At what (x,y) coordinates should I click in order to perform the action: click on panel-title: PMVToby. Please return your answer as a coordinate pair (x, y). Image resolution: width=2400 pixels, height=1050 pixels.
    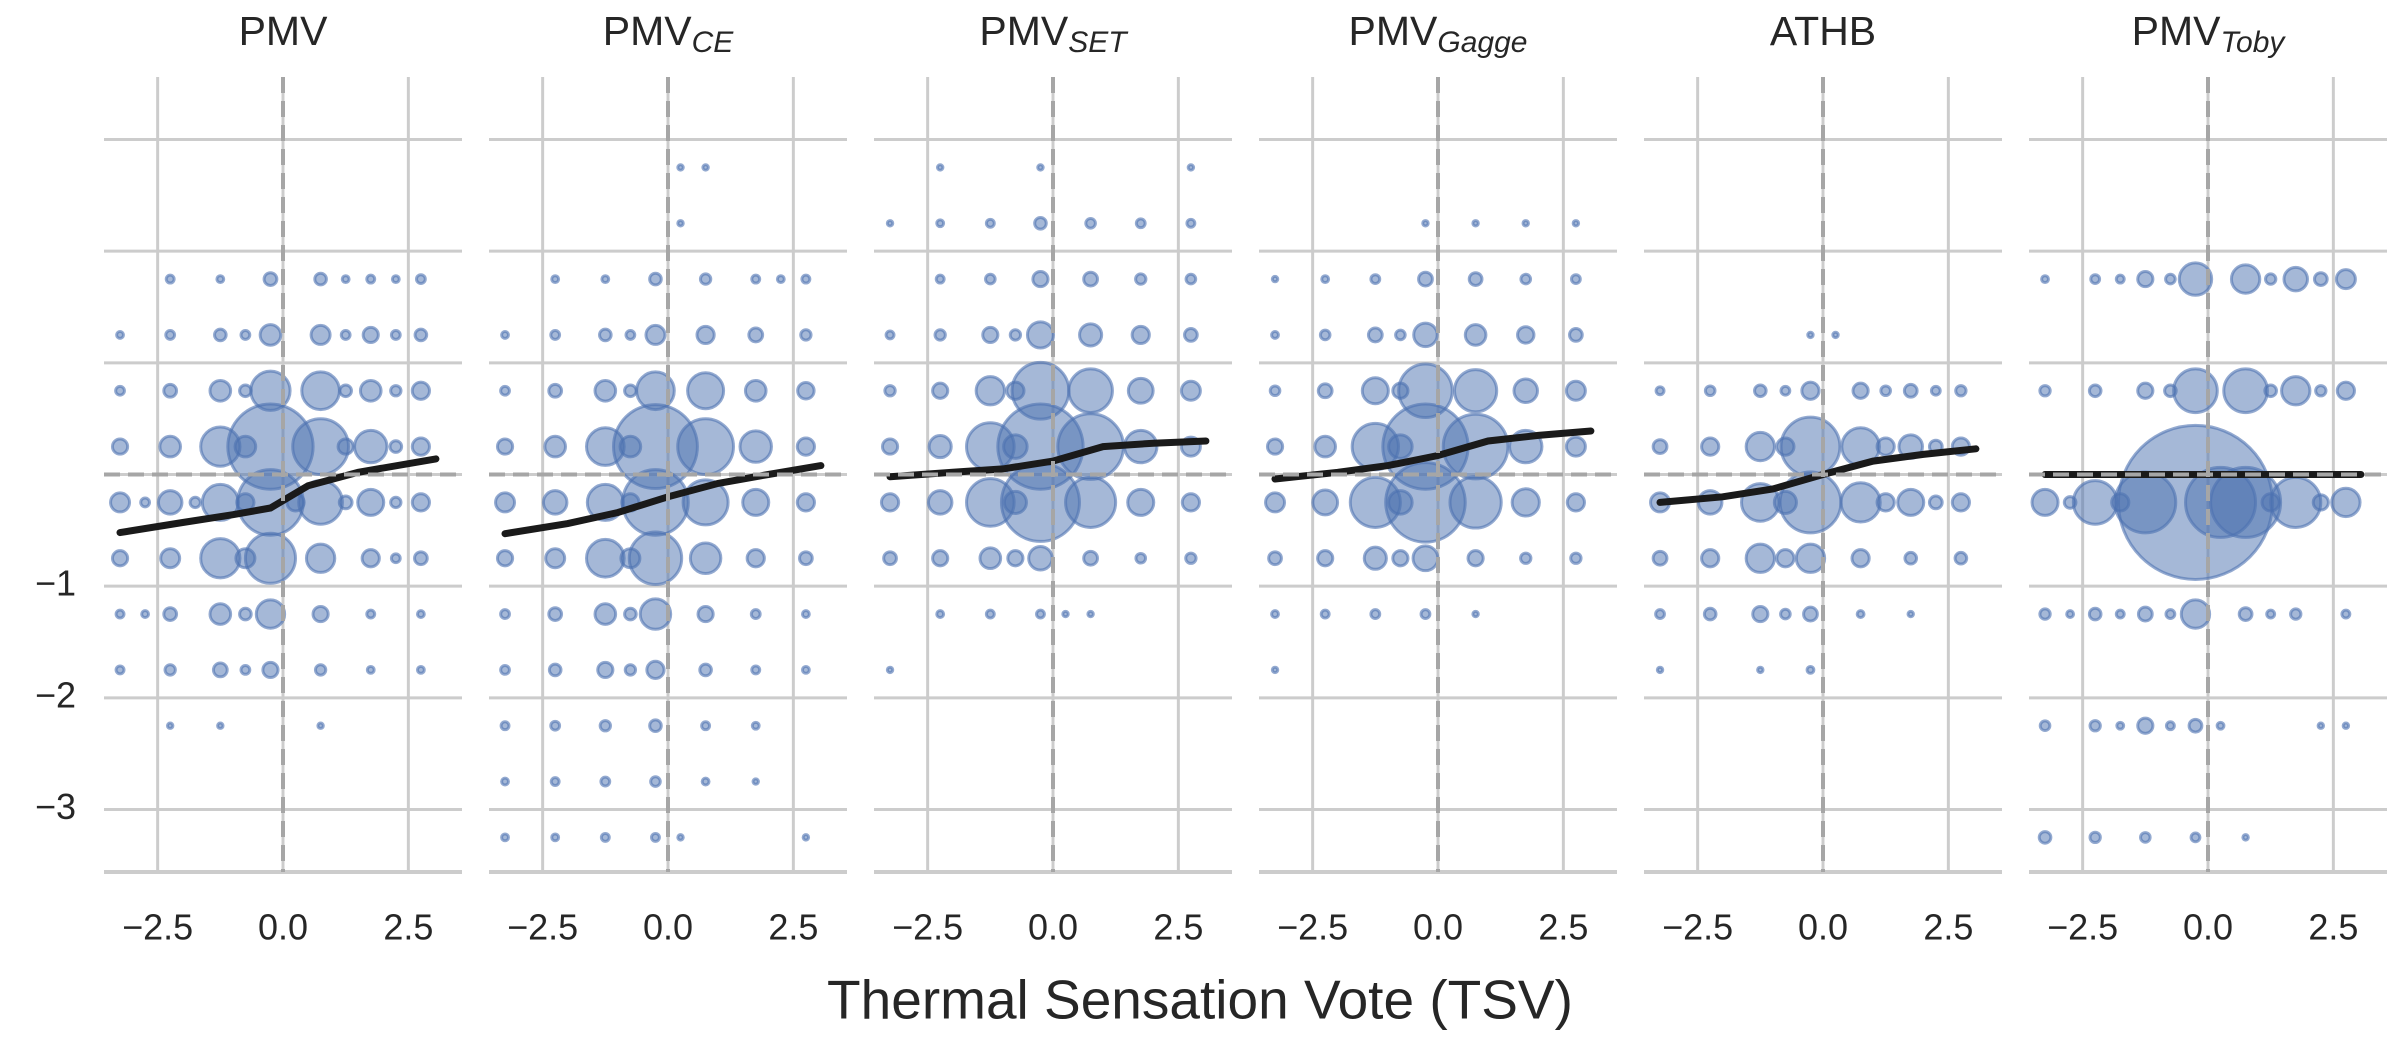
    Looking at the image, I should click on (2209, 33).